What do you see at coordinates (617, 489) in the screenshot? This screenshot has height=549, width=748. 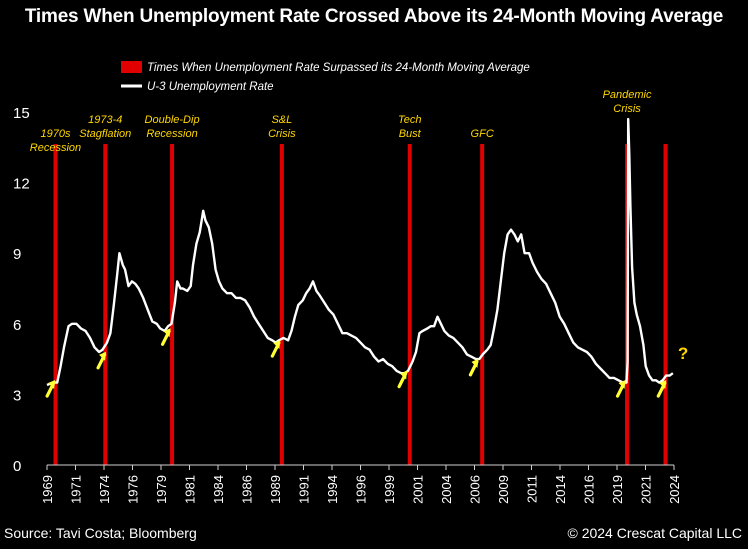 I see `x-tick-label-20: 2019` at bounding box center [617, 489].